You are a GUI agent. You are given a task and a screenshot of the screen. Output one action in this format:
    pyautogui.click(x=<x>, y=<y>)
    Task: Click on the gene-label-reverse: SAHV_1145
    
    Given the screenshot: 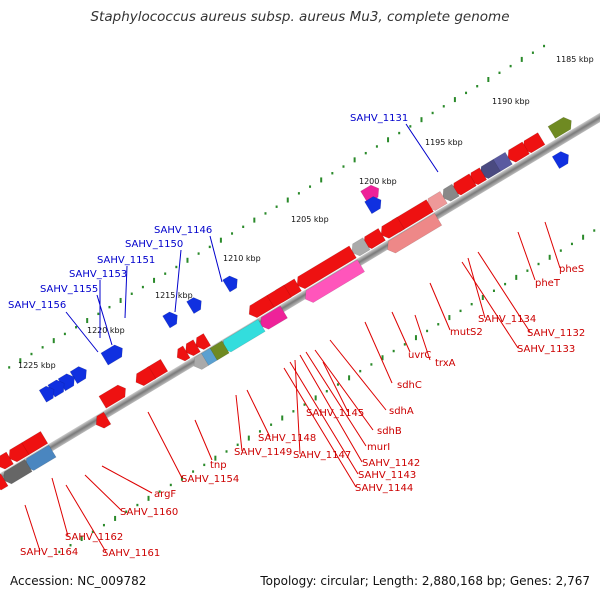 What is the action you would take?
    pyautogui.click(x=335, y=413)
    